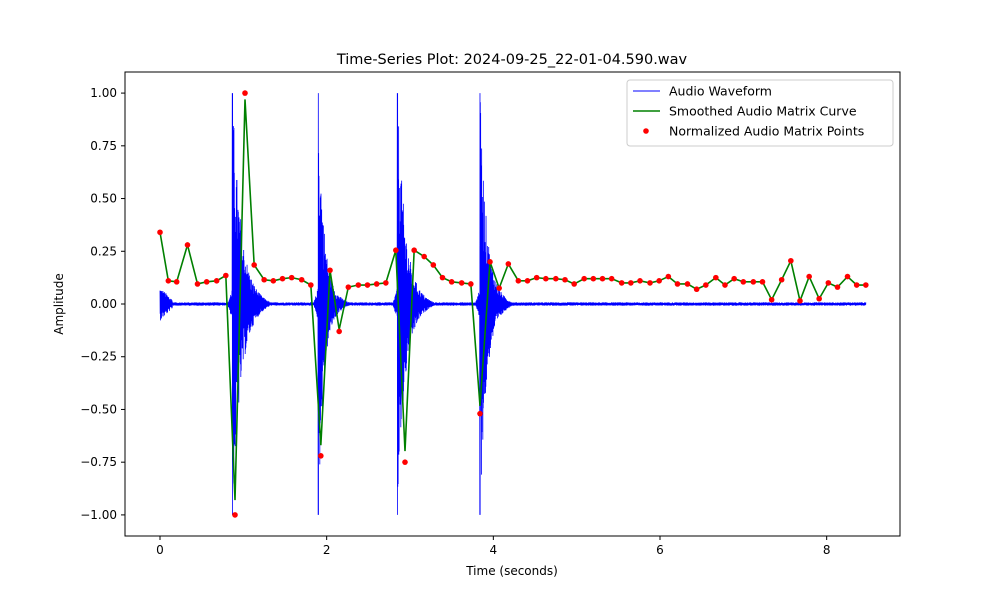 This screenshot has width=1000, height=600. What do you see at coordinates (160, 550) in the screenshot?
I see `x-tick-label: 0` at bounding box center [160, 550].